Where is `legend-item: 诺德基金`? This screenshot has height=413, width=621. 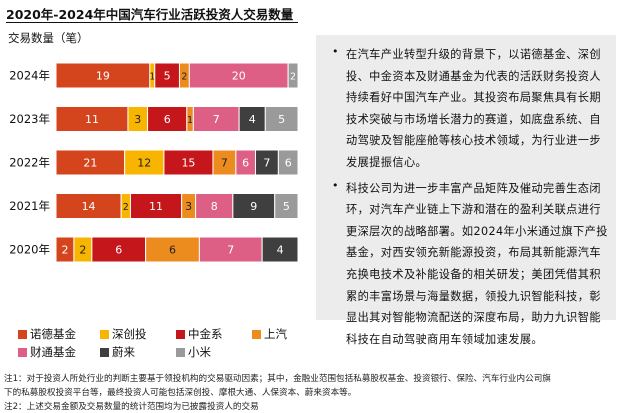
legend-item: 诺德基金 is located at coordinates (59, 334).